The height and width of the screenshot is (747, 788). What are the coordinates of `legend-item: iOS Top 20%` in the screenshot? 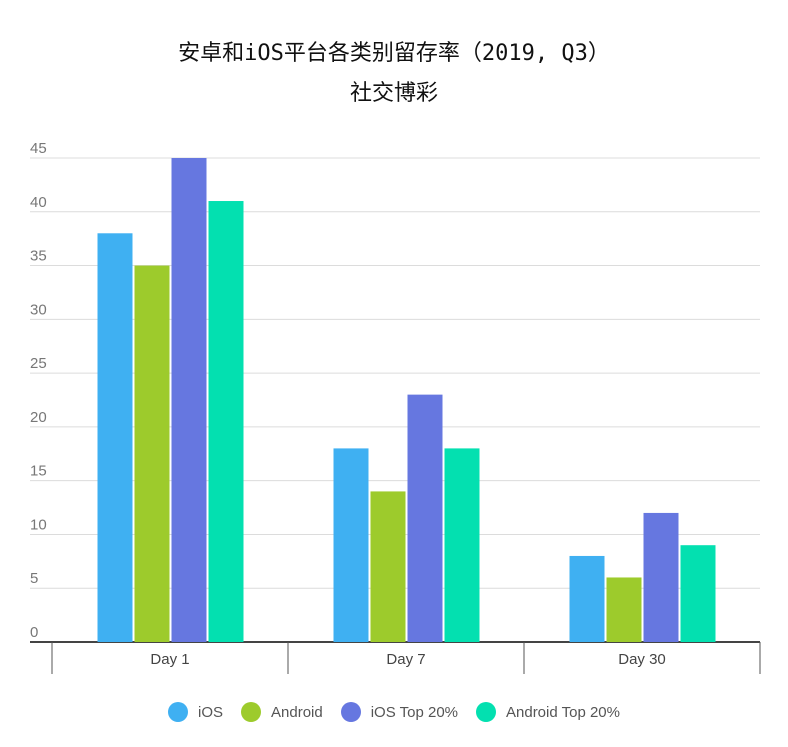 It's located at (399, 712).